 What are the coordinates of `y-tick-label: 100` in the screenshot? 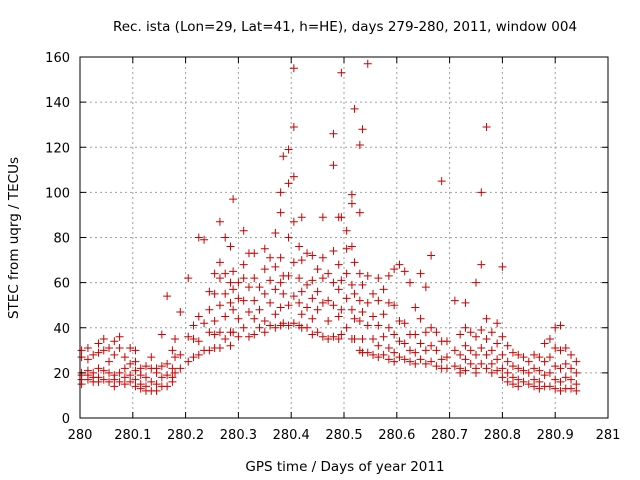 It's located at (57, 193).